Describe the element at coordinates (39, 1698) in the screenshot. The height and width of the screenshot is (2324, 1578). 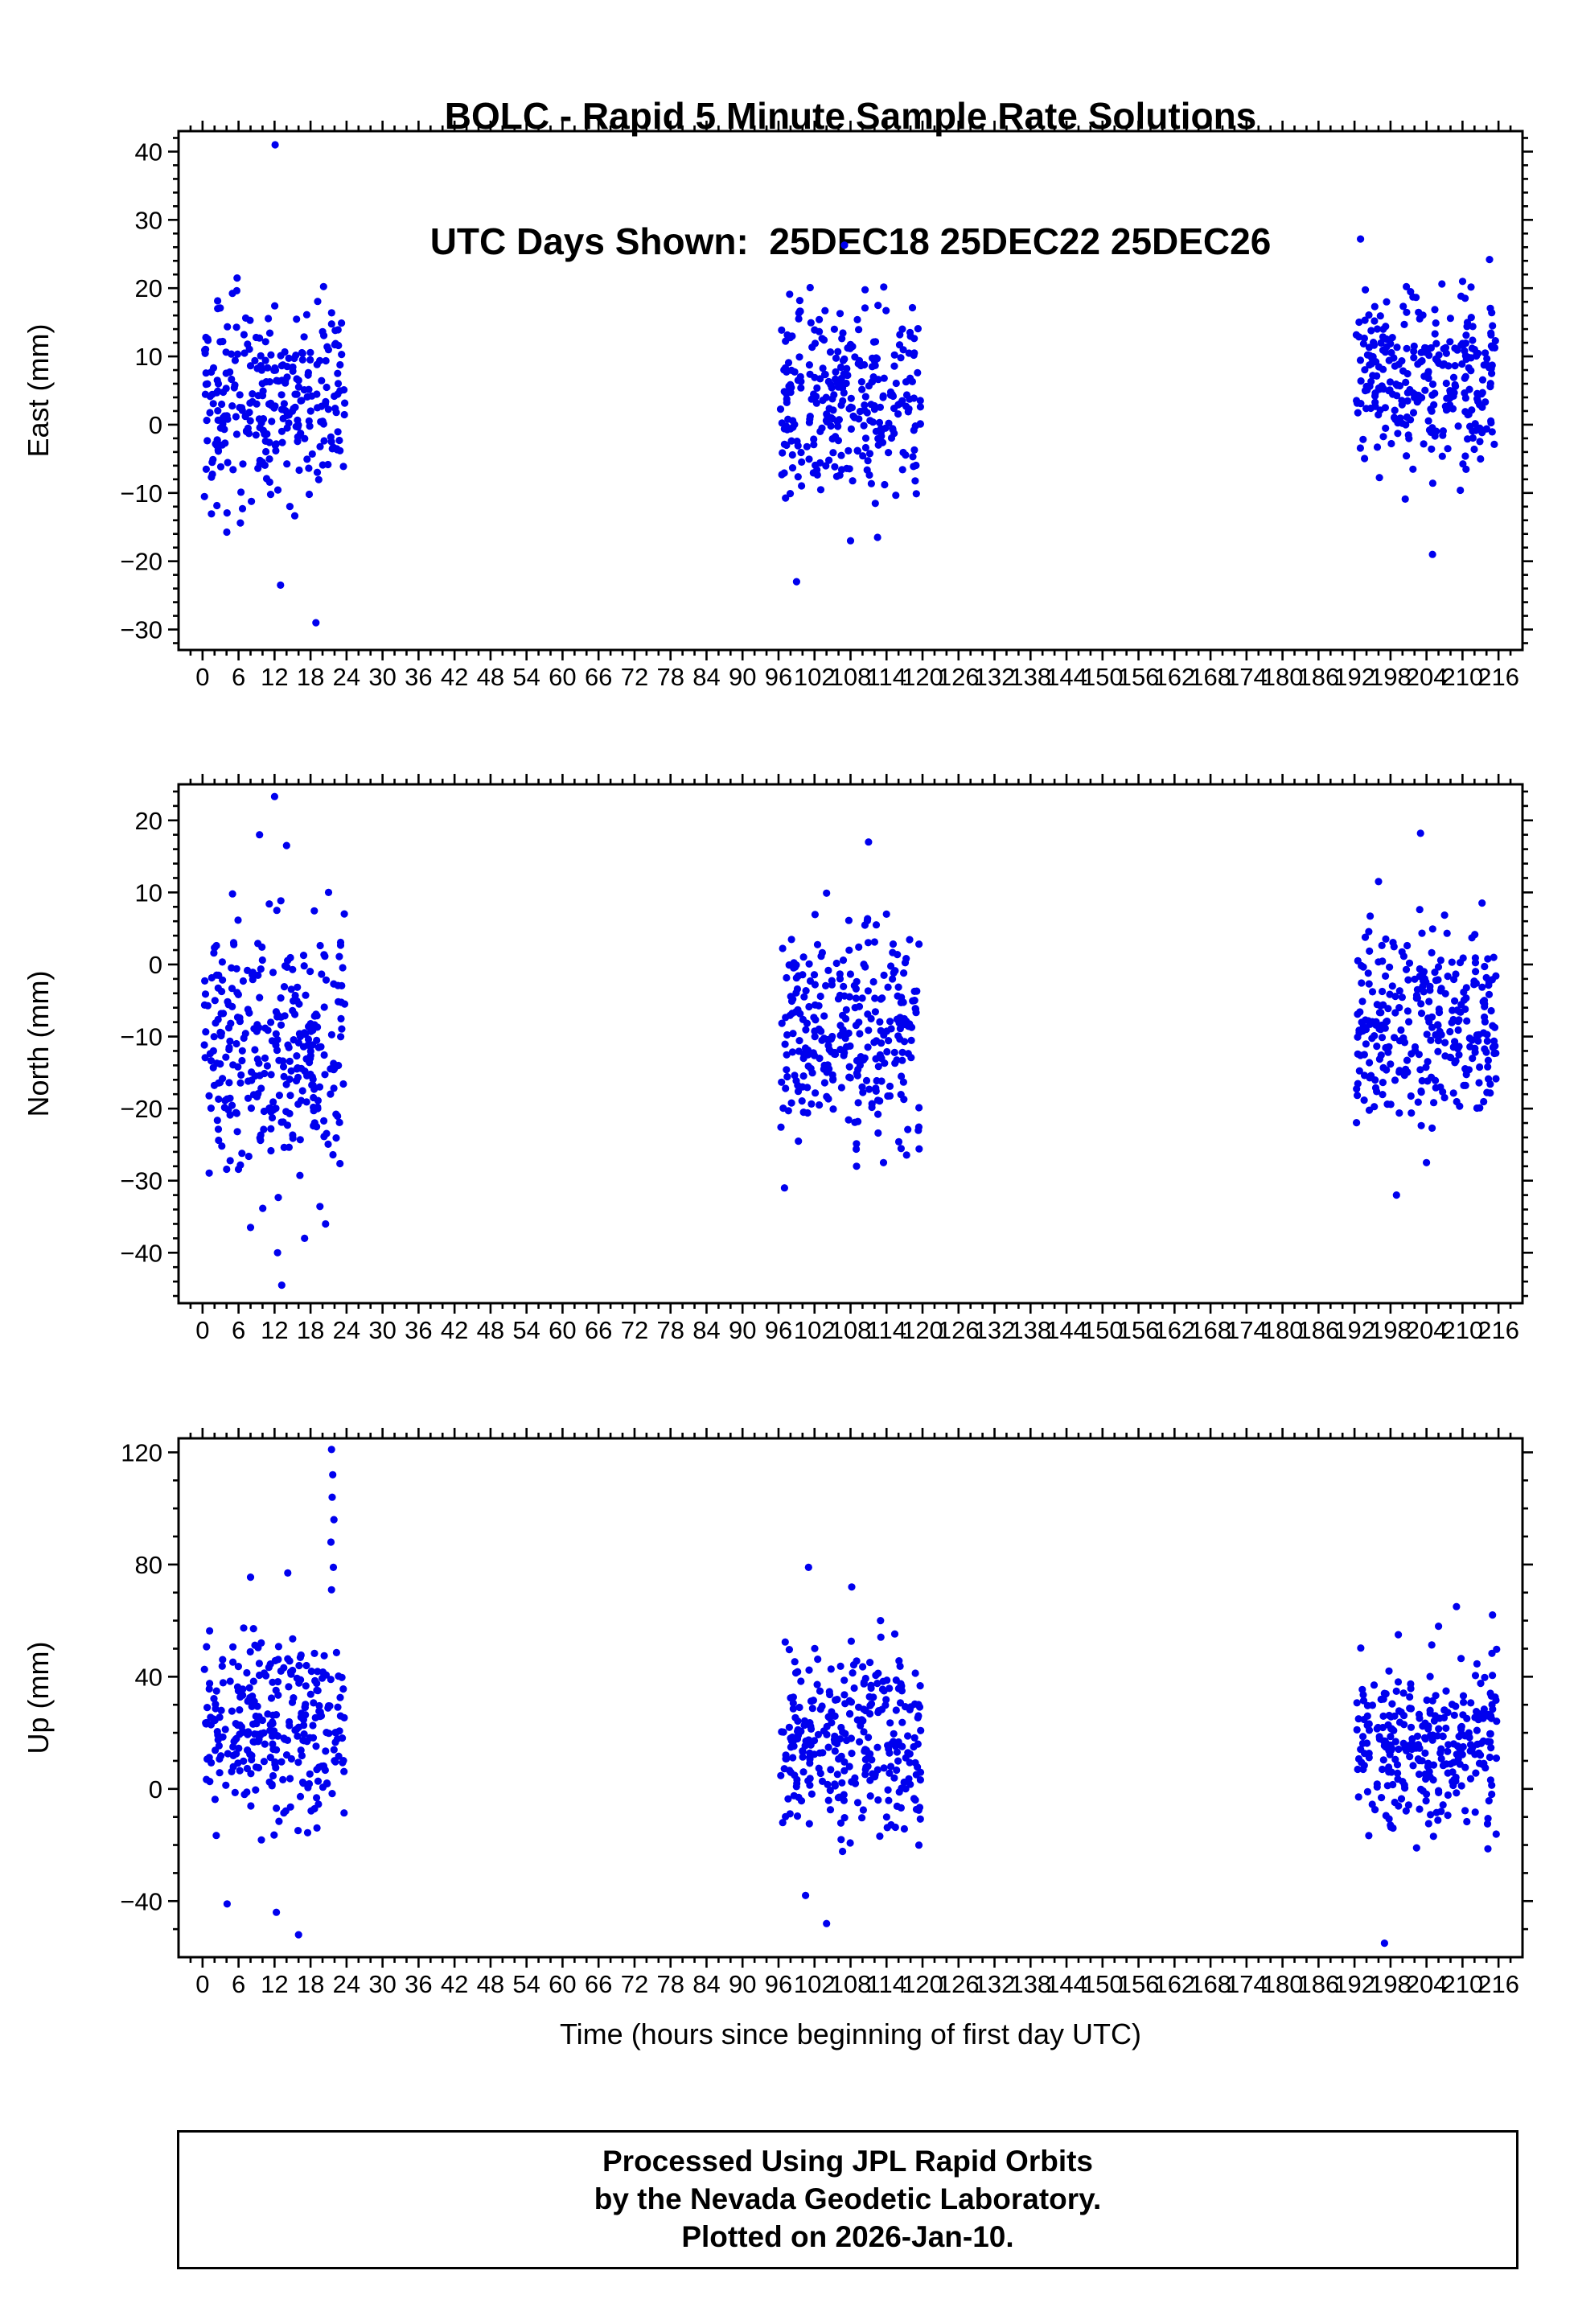
I see `y-axis-title-up: Up (mm)` at that location.